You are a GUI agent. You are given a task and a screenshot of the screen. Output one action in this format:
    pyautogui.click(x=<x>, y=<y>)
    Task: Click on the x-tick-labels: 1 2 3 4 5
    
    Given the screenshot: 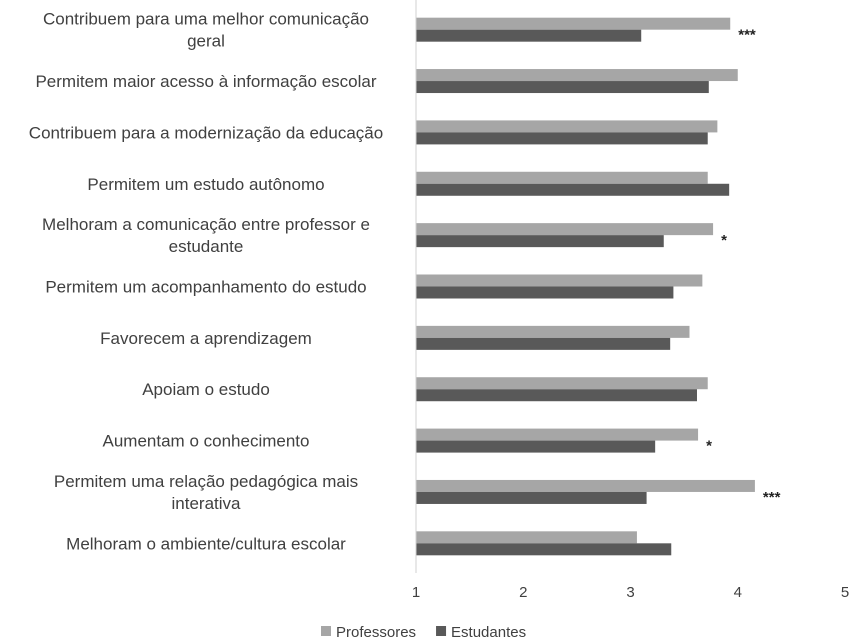 What is the action you would take?
    pyautogui.click(x=630, y=592)
    